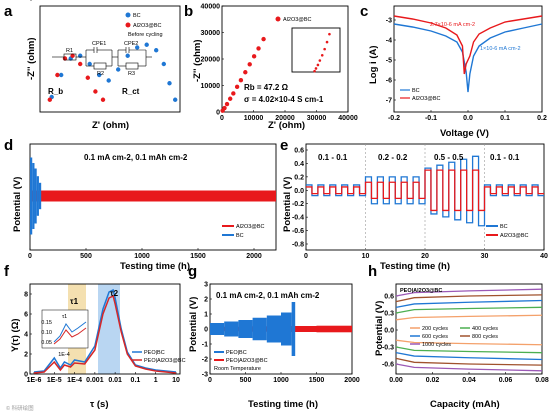  Describe the element at coordinates (131, 44) in the screenshot. I see `circuit-label: CPE2` at that location.